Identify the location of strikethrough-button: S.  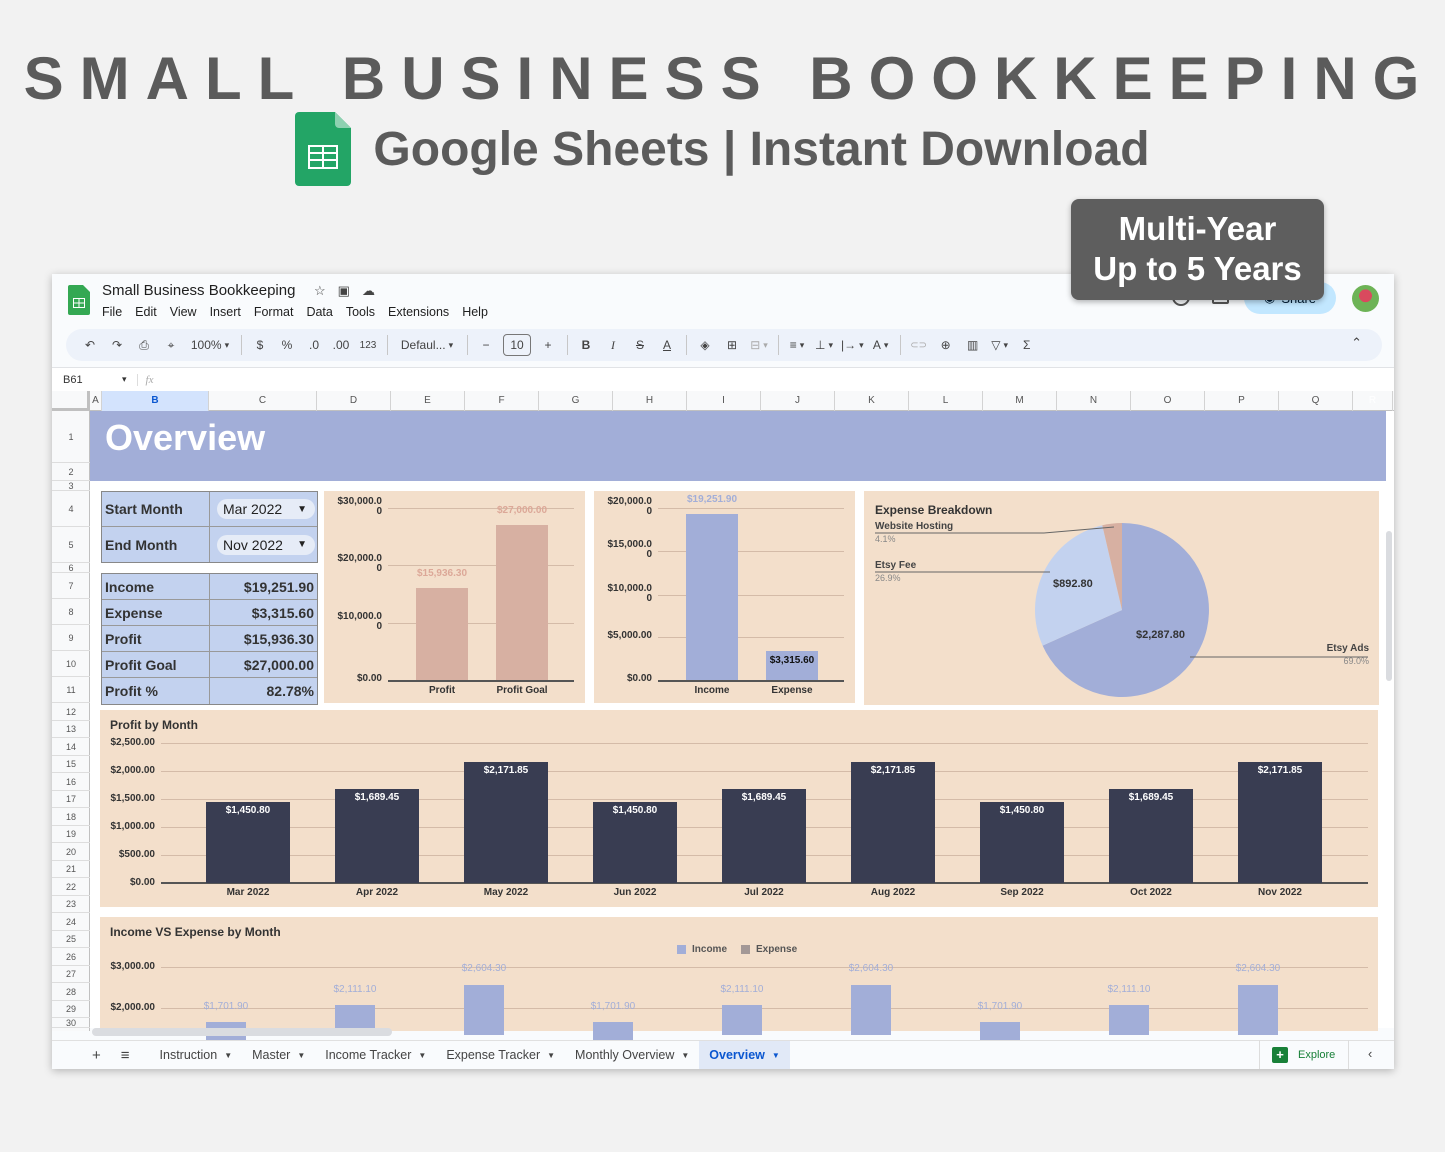
(639, 345).